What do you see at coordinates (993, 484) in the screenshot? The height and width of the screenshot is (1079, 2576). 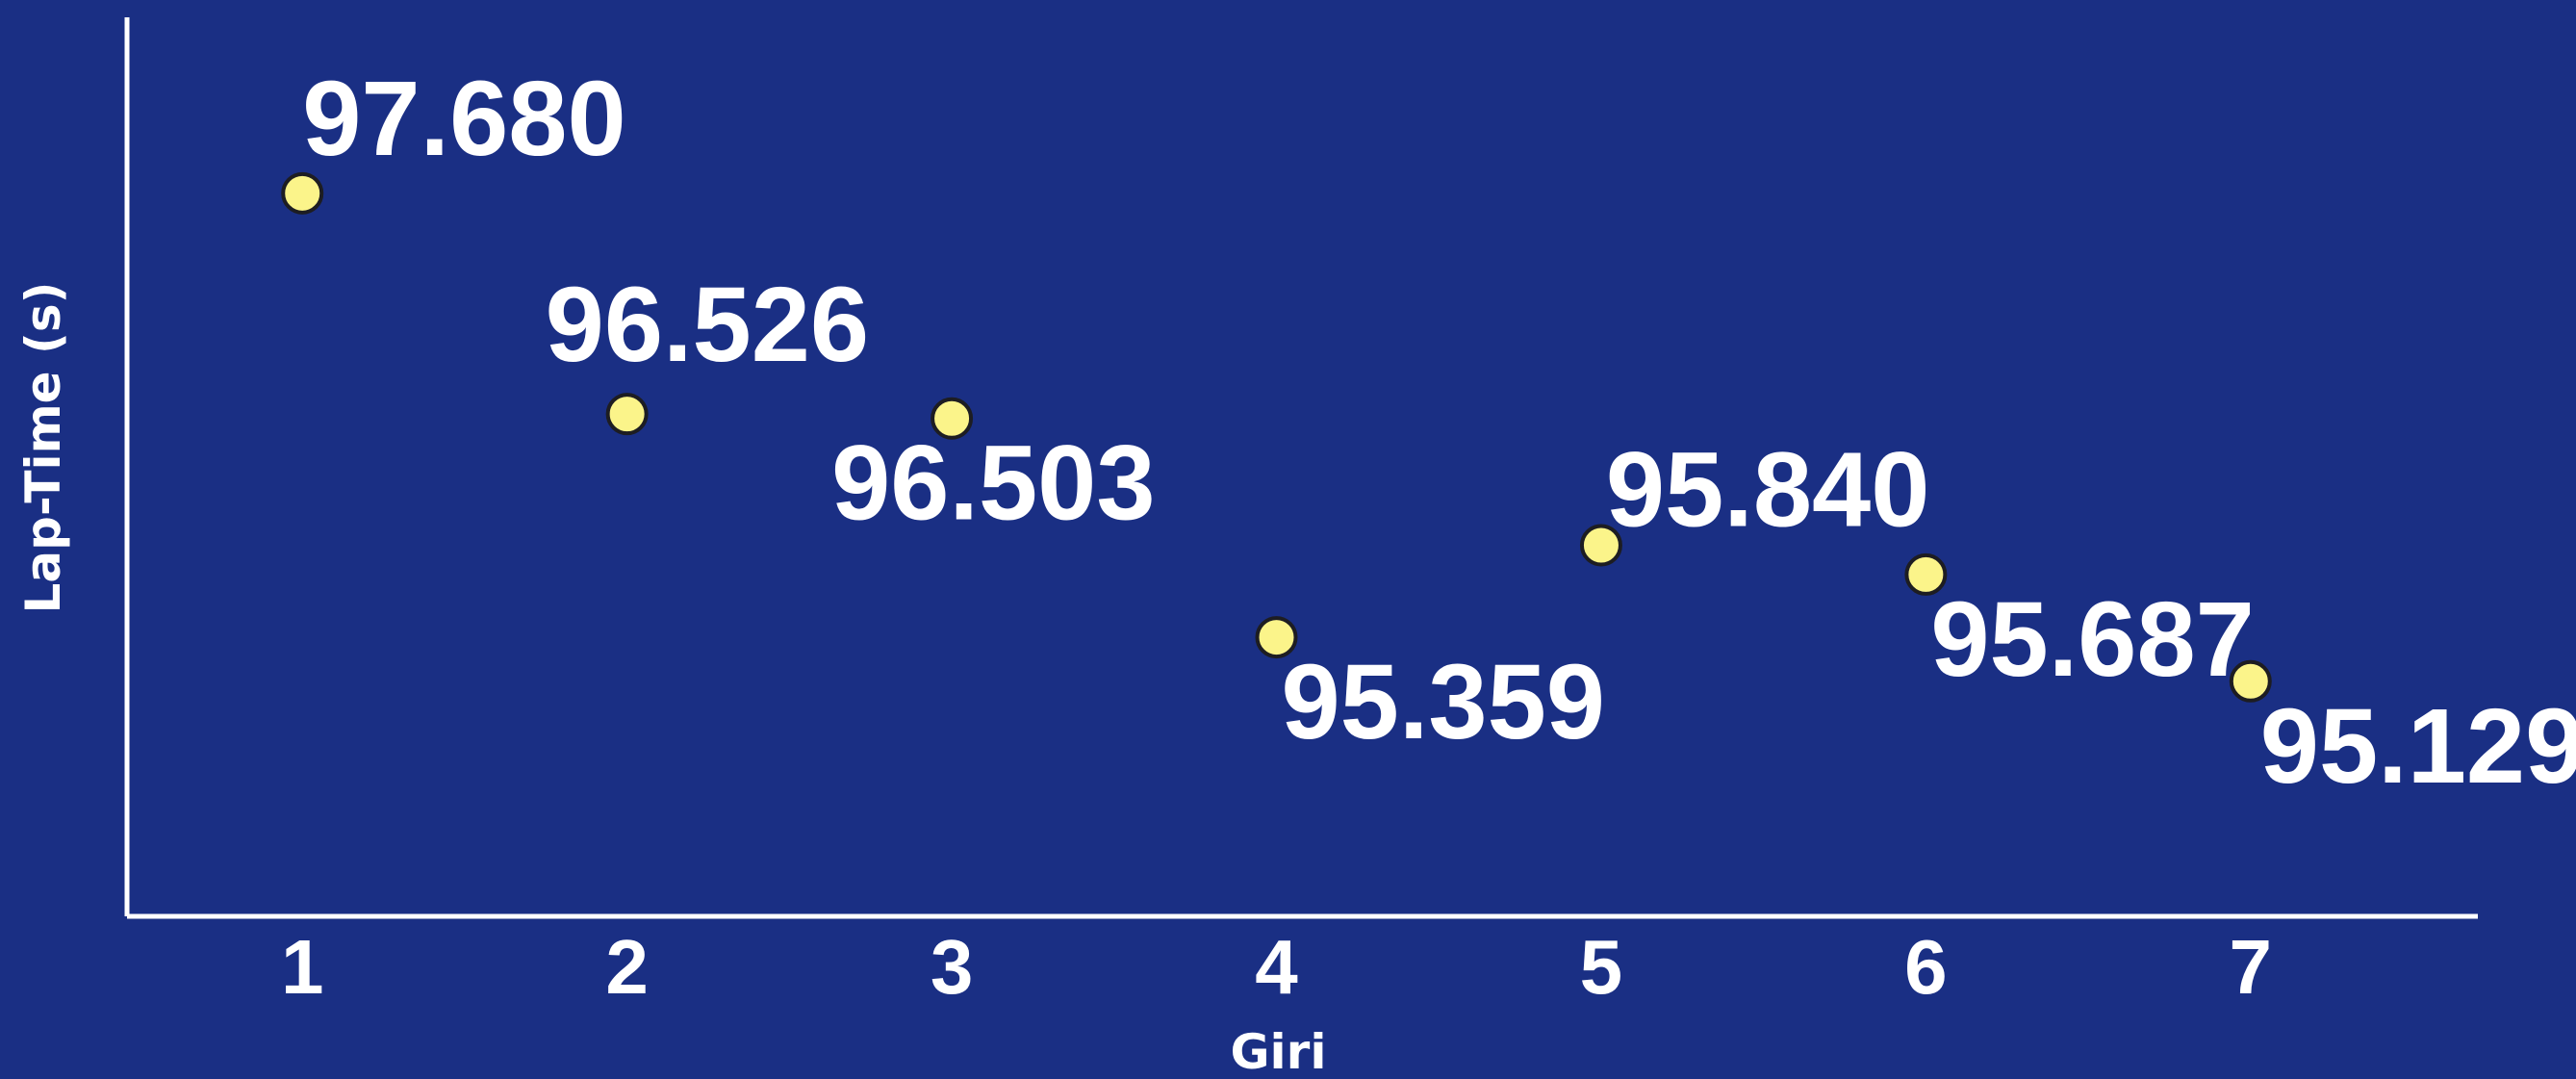 I see `data-label: 96.503` at bounding box center [993, 484].